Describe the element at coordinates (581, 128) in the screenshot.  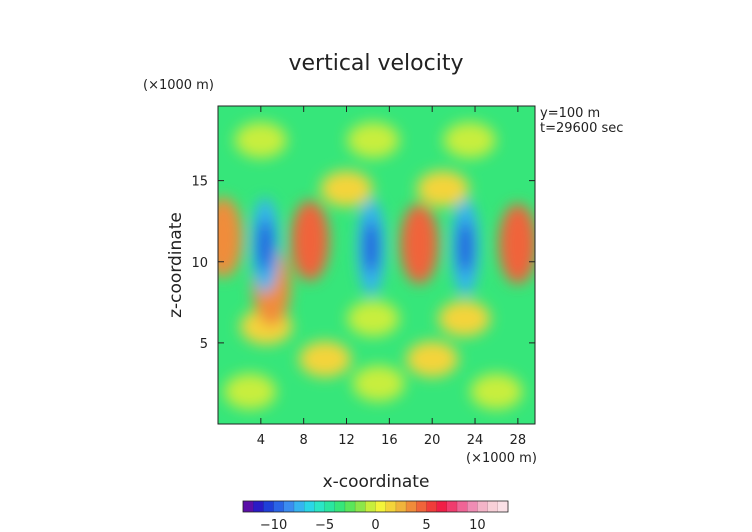
I see `annotation-time: t=29600 sec` at that location.